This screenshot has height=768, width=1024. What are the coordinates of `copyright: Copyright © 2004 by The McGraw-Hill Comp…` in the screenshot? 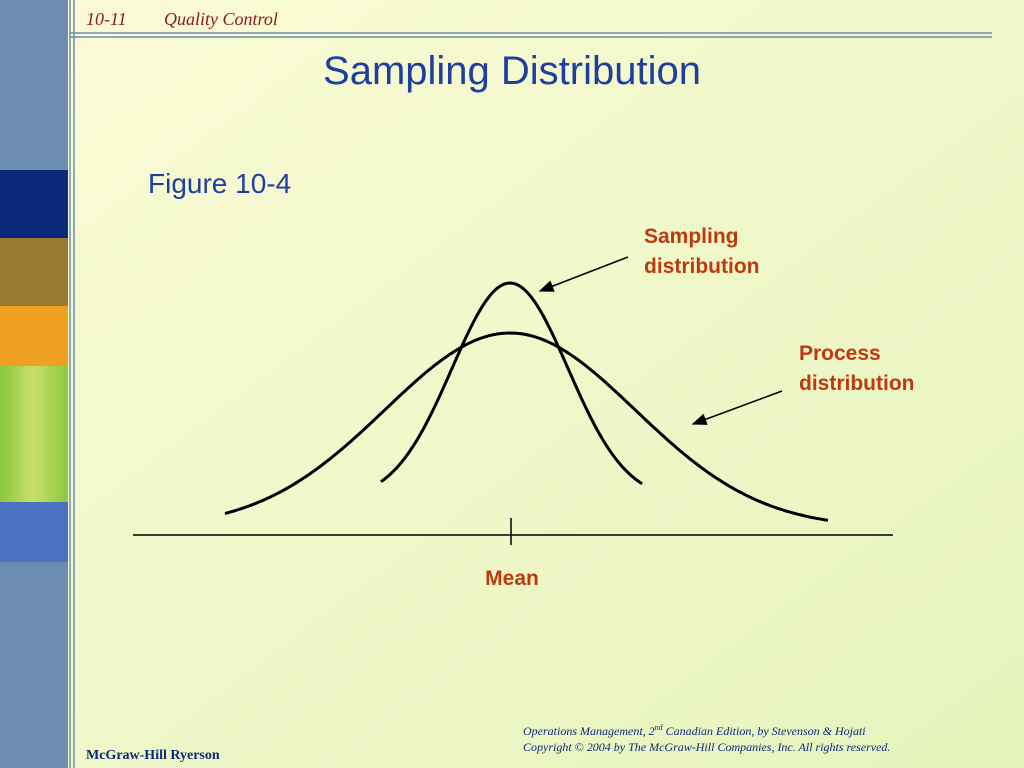 It's located at (706, 747).